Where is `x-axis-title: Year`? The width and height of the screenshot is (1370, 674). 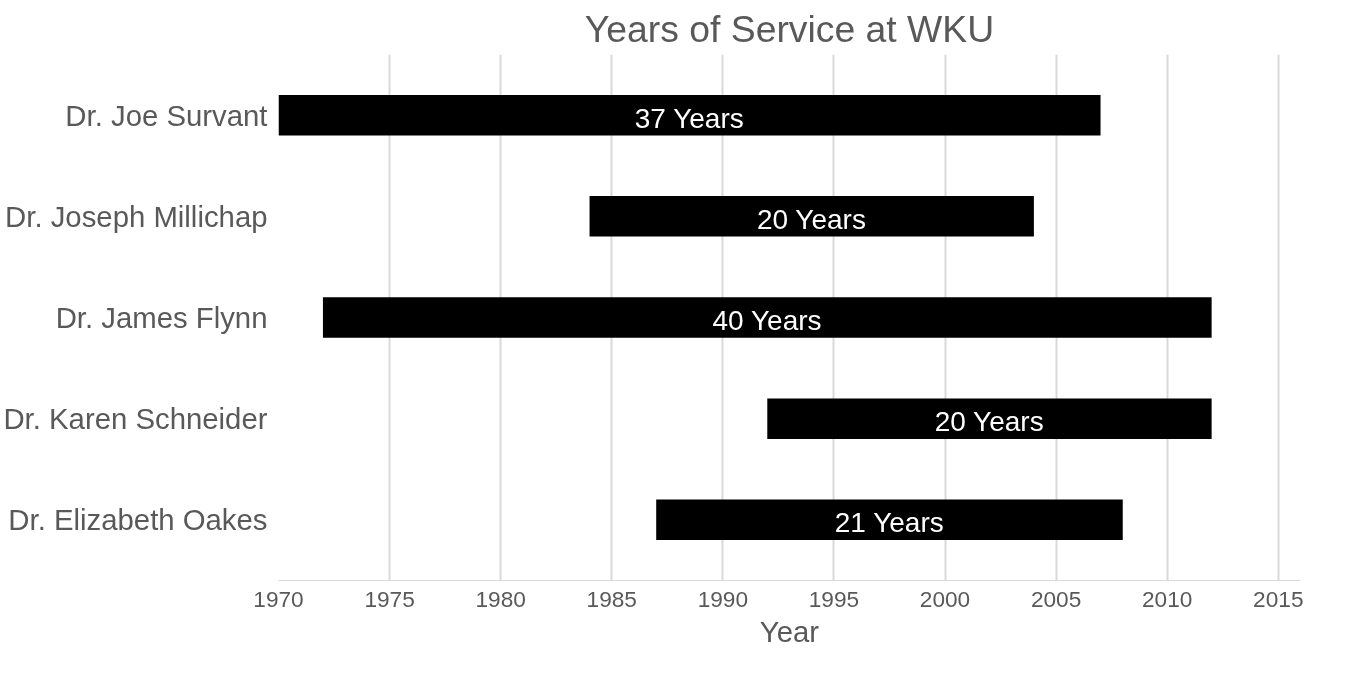 x-axis-title: Year is located at coordinates (789, 631).